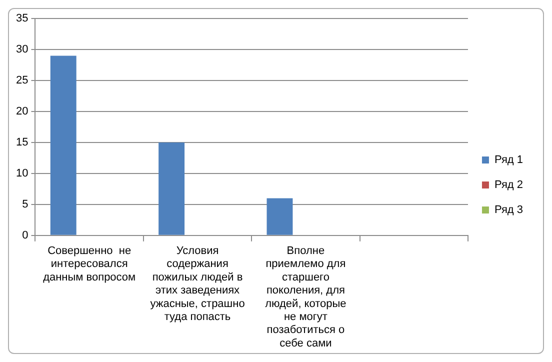 The width and height of the screenshot is (552, 362). What do you see at coordinates (89, 264) in the screenshot?
I see `x-tick-label: Совершенно не интересовался данным вопросом` at bounding box center [89, 264].